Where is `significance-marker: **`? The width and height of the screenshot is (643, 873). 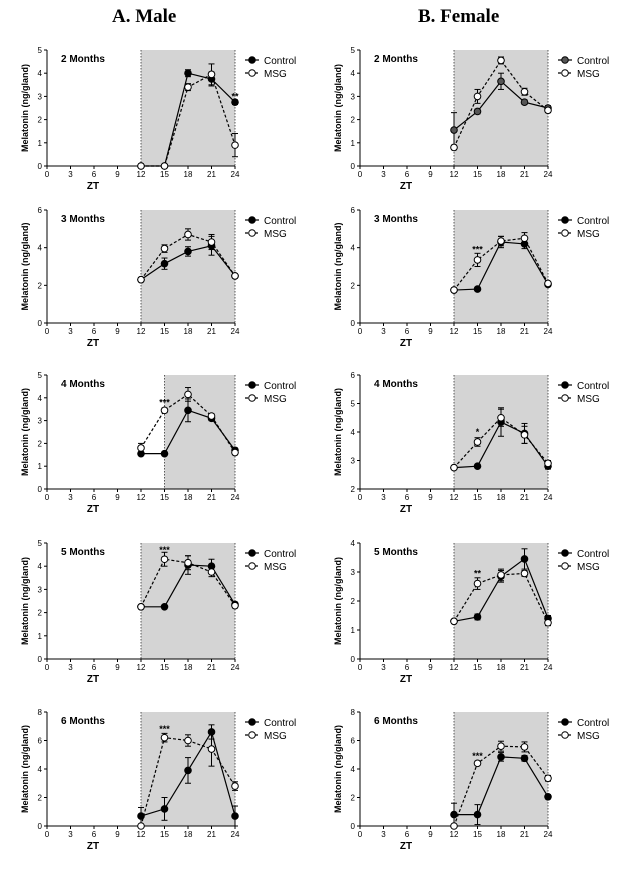 significance-marker: ** is located at coordinates (478, 573).